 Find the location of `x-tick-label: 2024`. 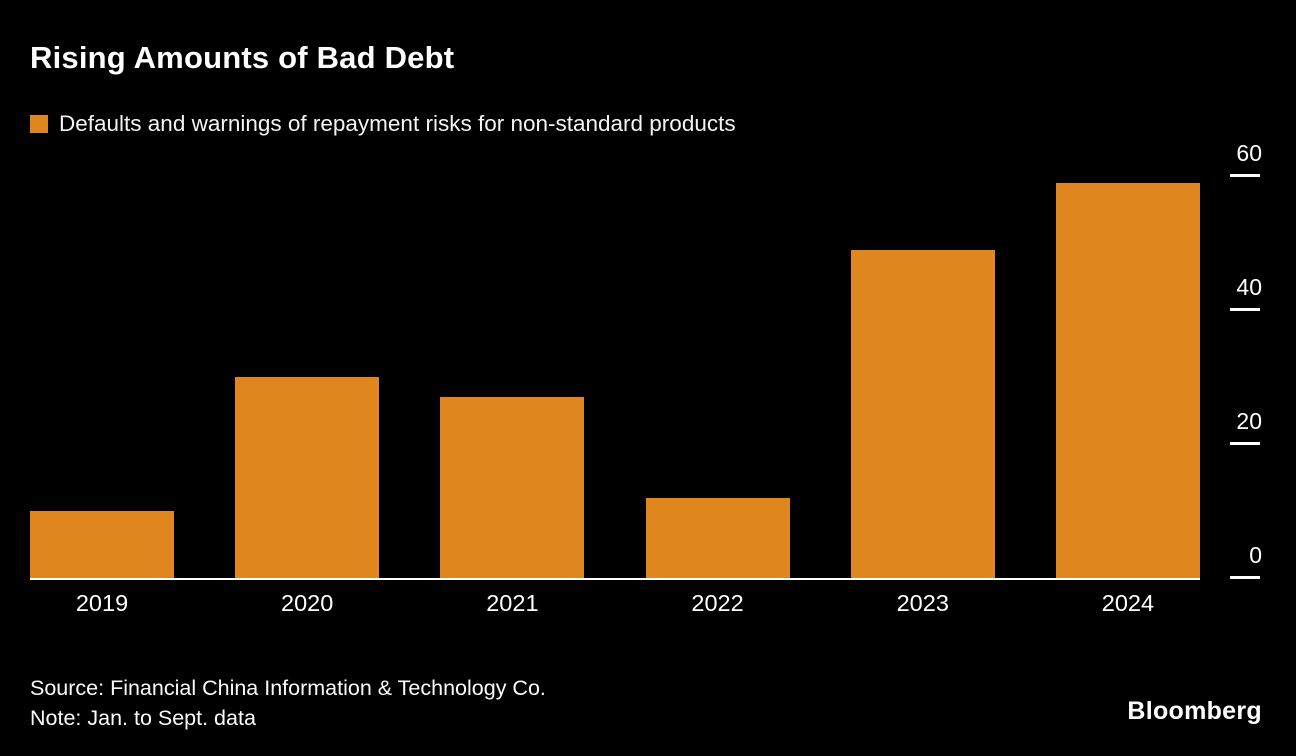

x-tick-label: 2024 is located at coordinates (1128, 603).